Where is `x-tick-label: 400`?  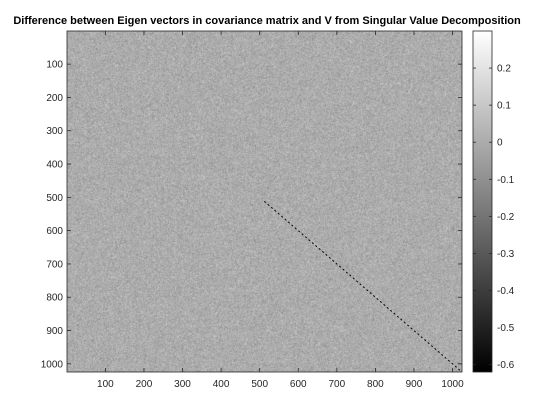 x-tick-label: 400 is located at coordinates (221, 384).